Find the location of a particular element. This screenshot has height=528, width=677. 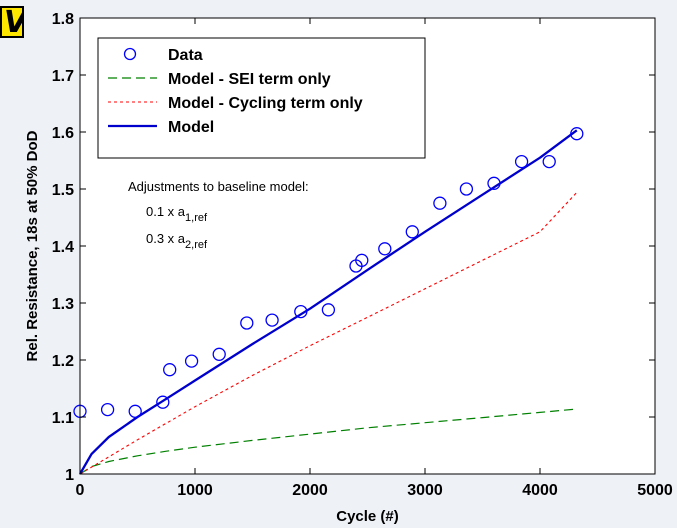

annotation-line-1: 0.1 x a1,ref is located at coordinates (177, 214).